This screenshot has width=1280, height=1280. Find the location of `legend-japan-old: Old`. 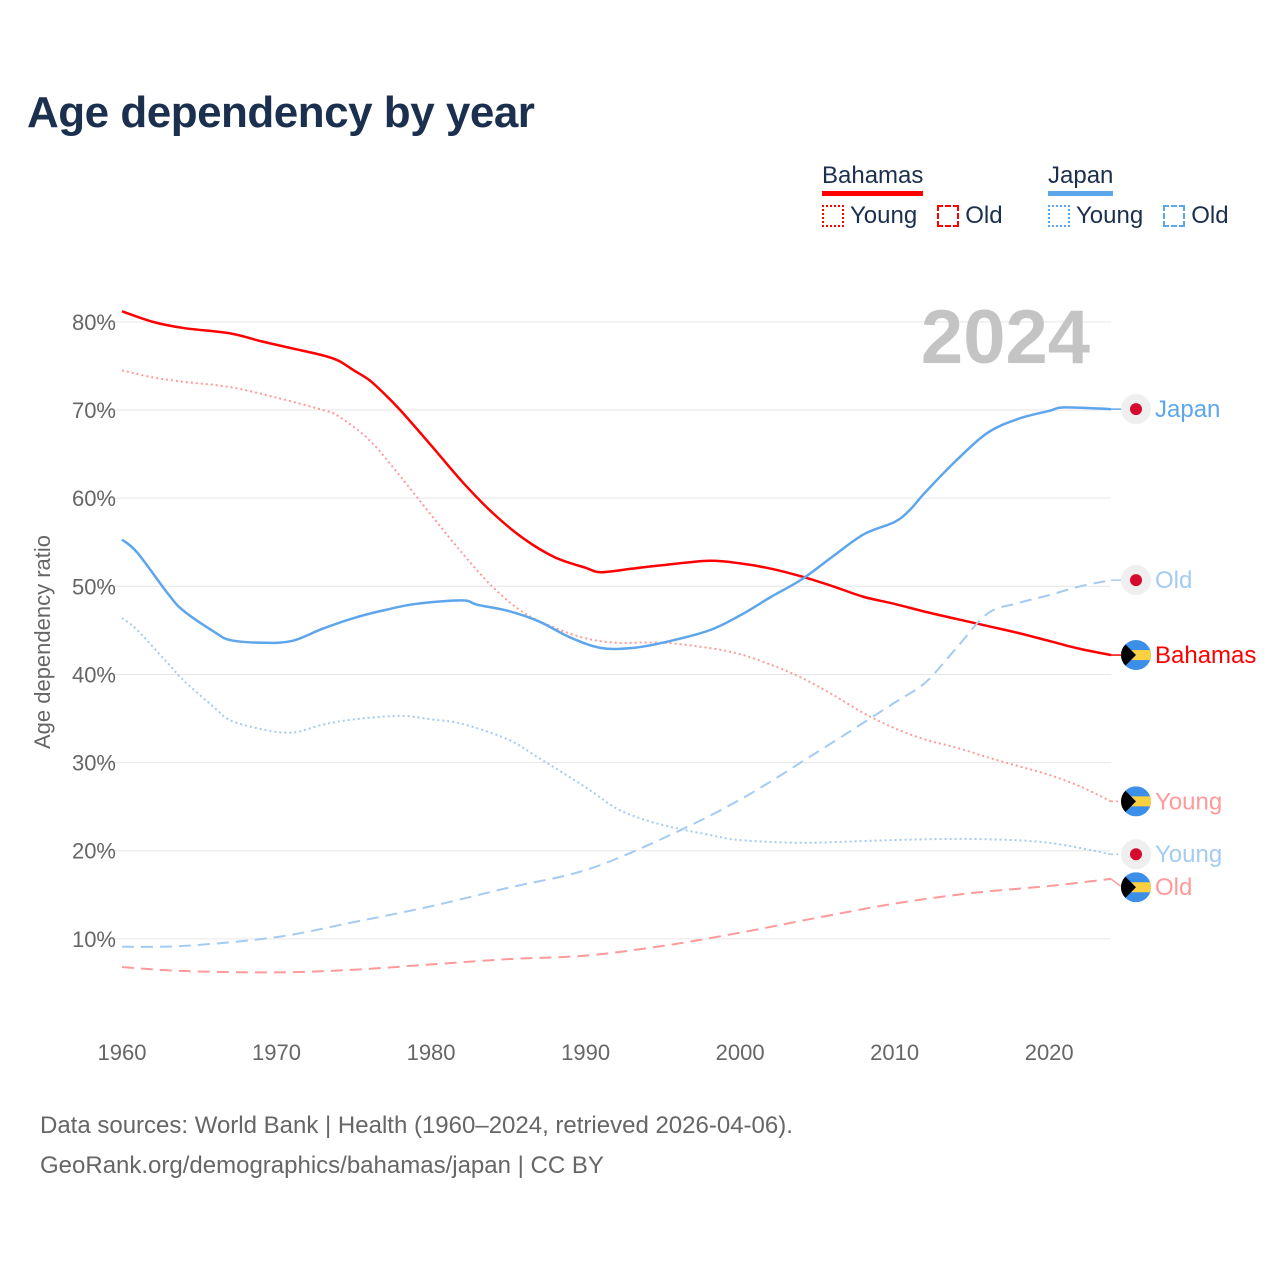

legend-japan-old: Old is located at coordinates (1210, 215).